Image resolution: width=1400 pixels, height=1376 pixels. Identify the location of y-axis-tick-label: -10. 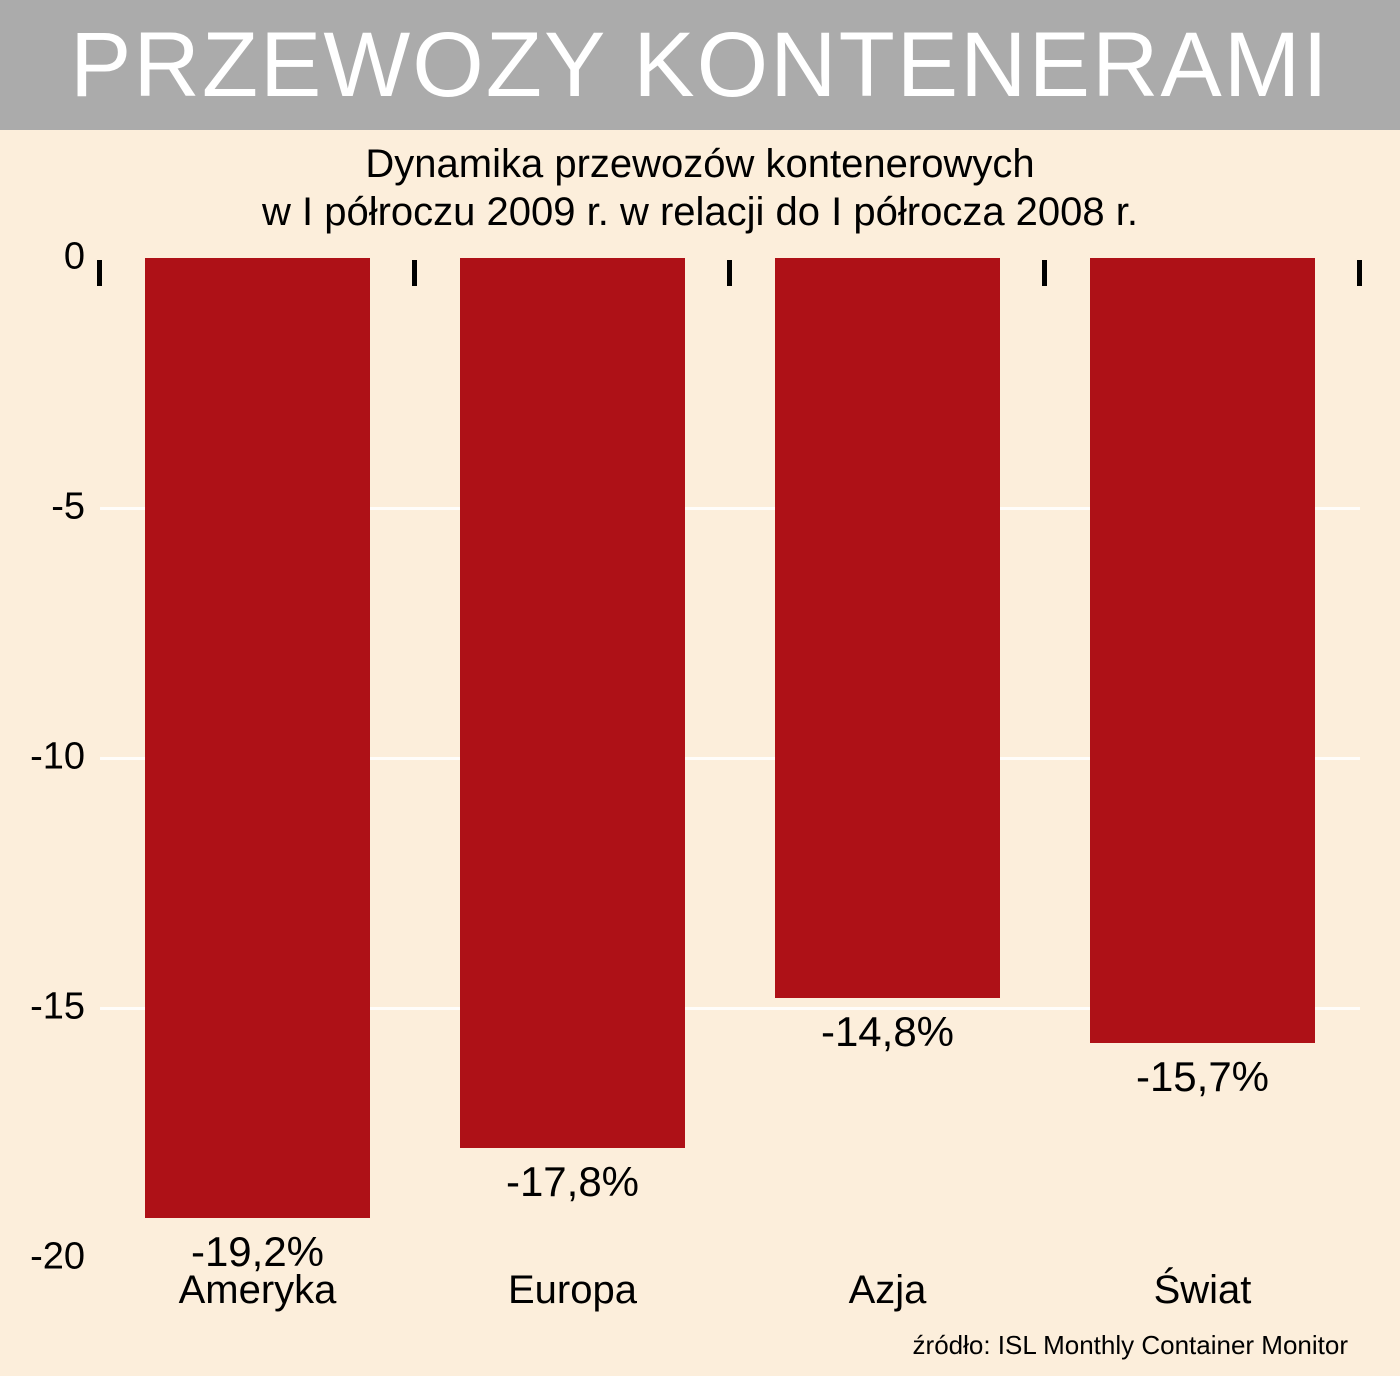
(57, 756).